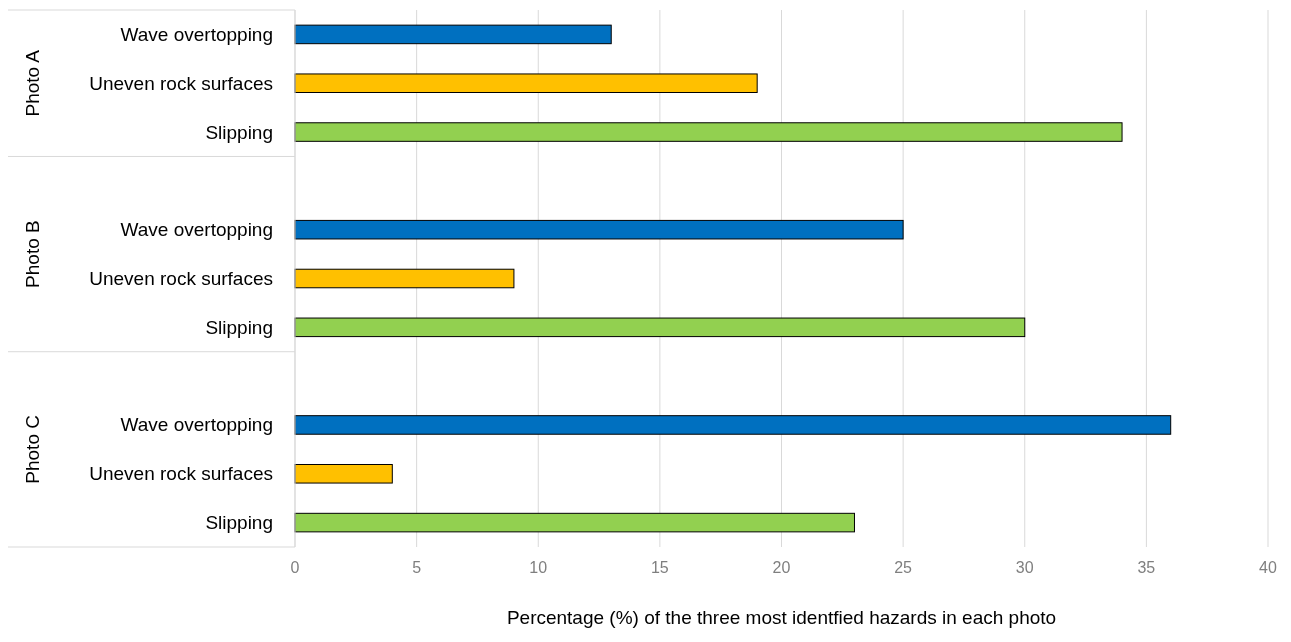 The height and width of the screenshot is (642, 1291). What do you see at coordinates (417, 567) in the screenshot?
I see `x-tick-label: 5` at bounding box center [417, 567].